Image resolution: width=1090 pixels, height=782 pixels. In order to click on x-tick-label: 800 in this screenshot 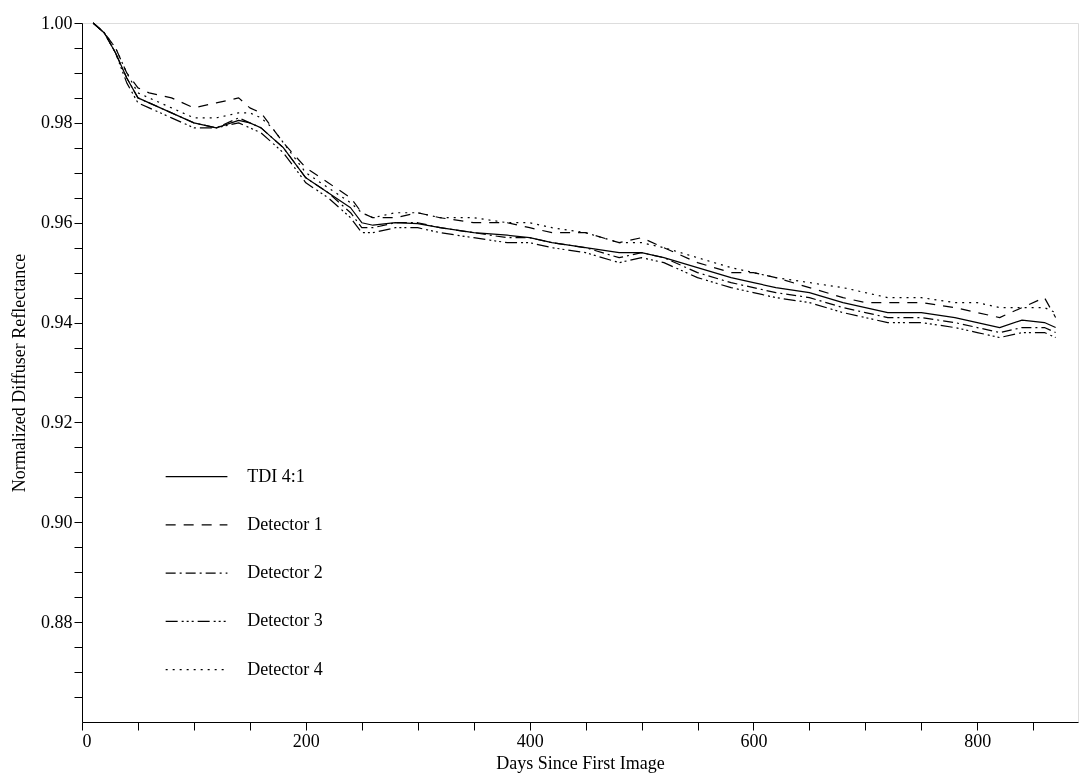, I will do `click(978, 740)`.